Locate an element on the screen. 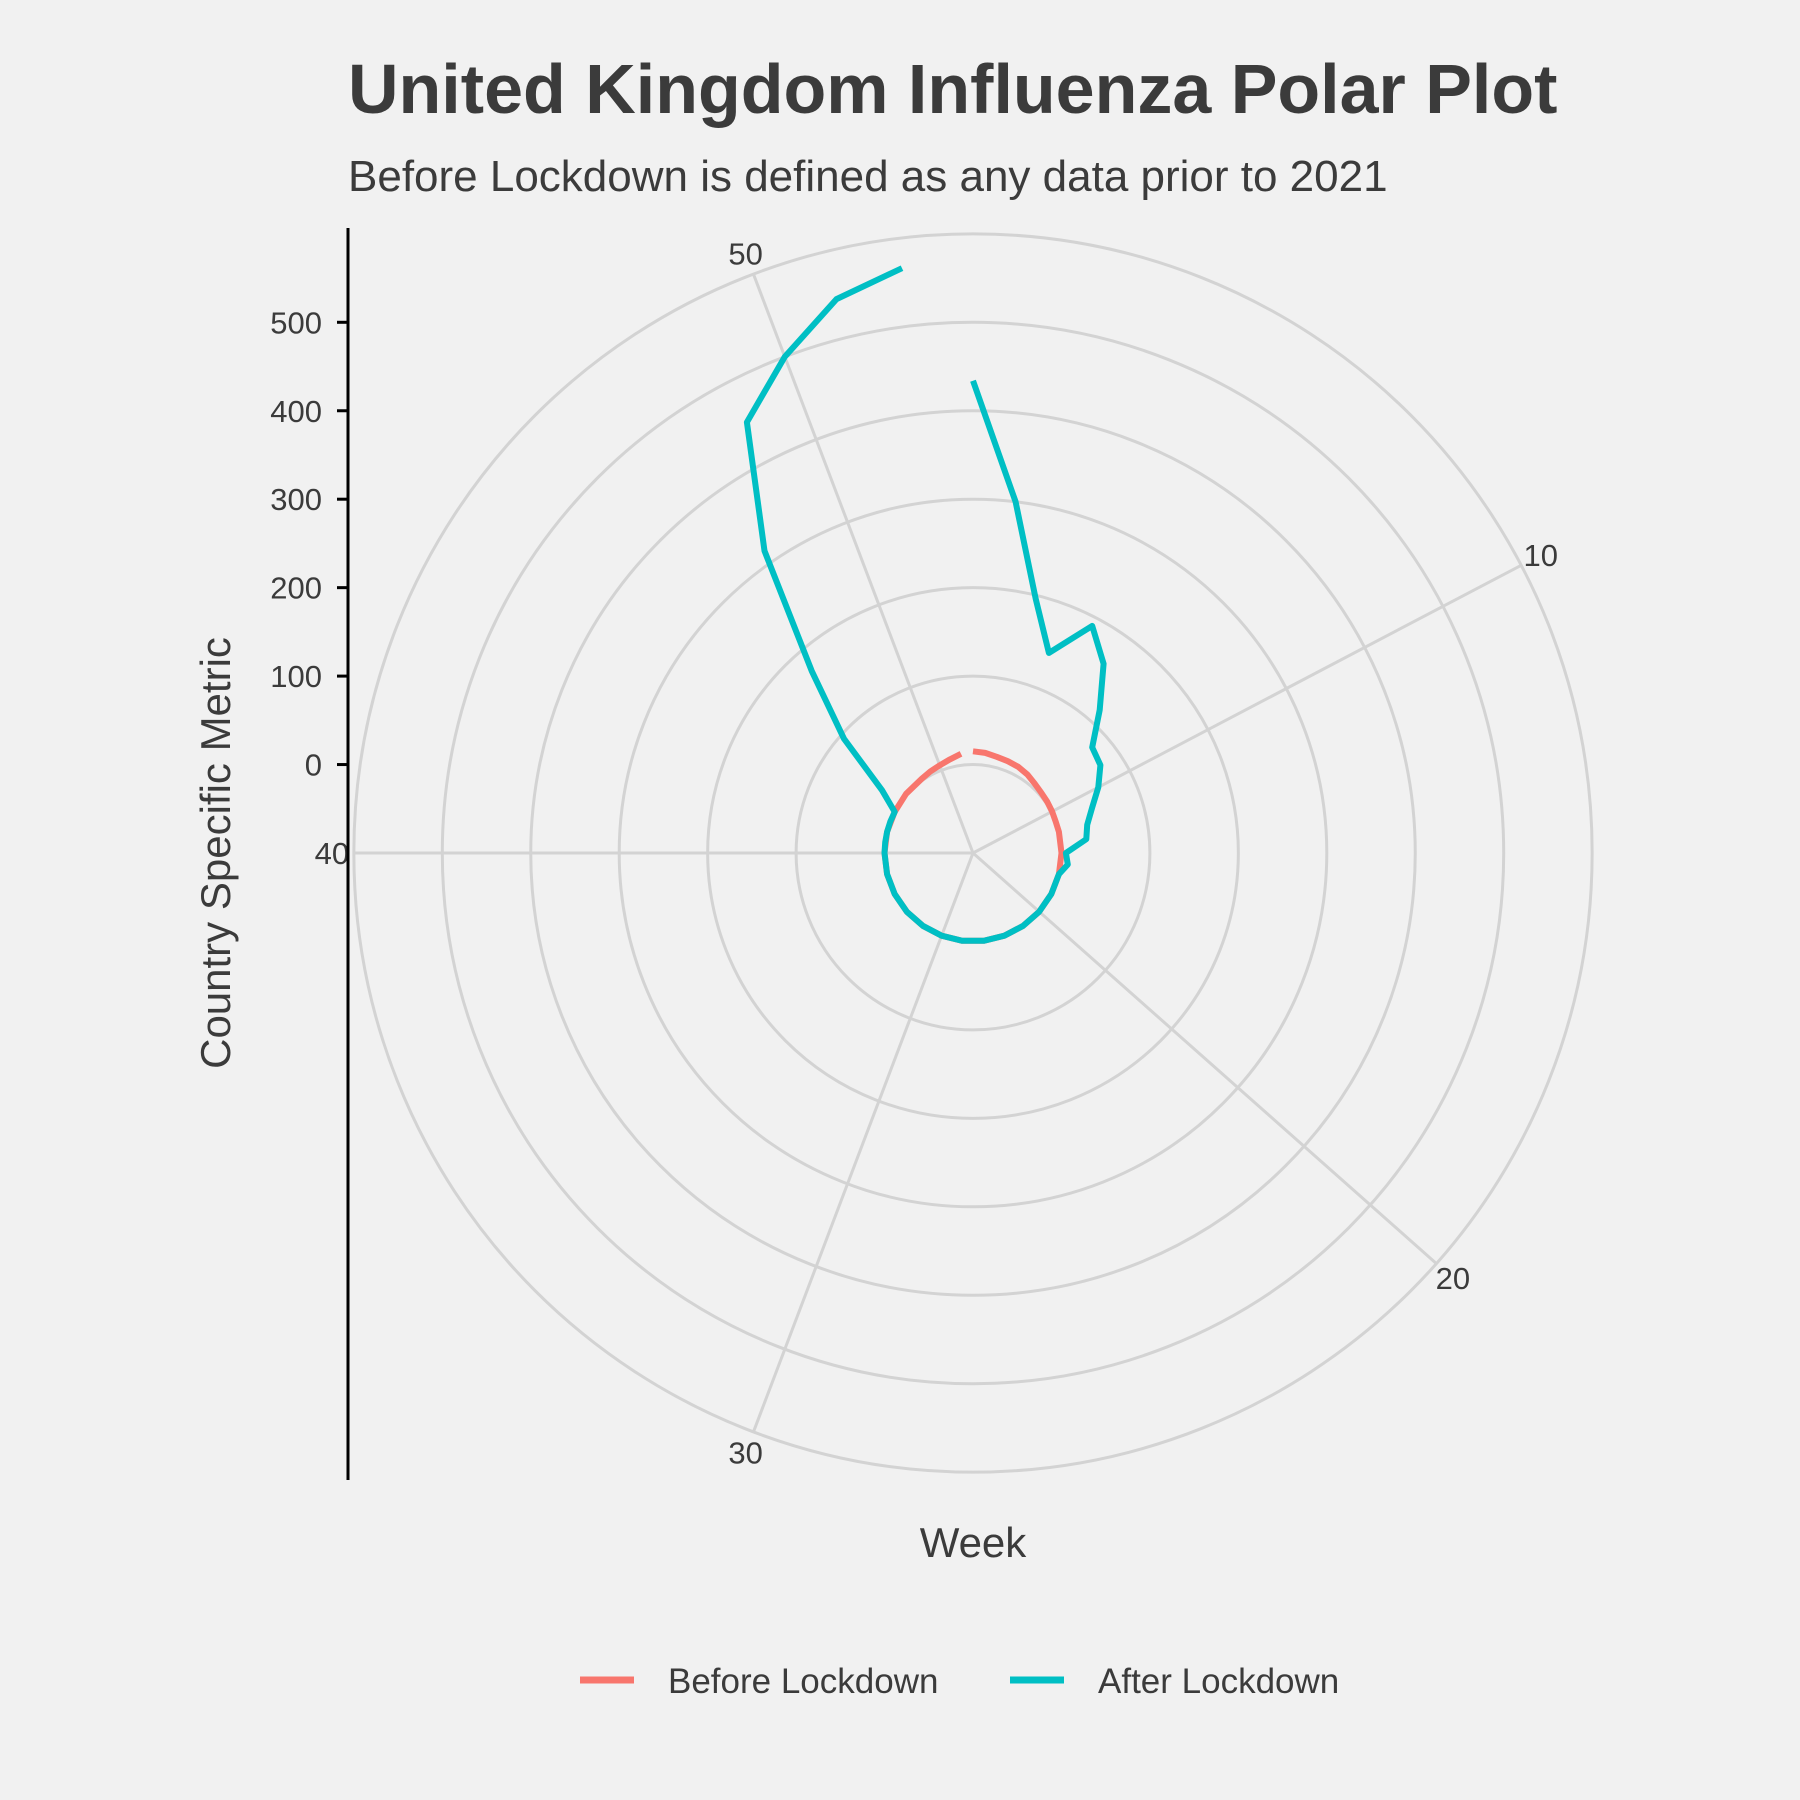  series-layer is located at coordinates (925, 604).